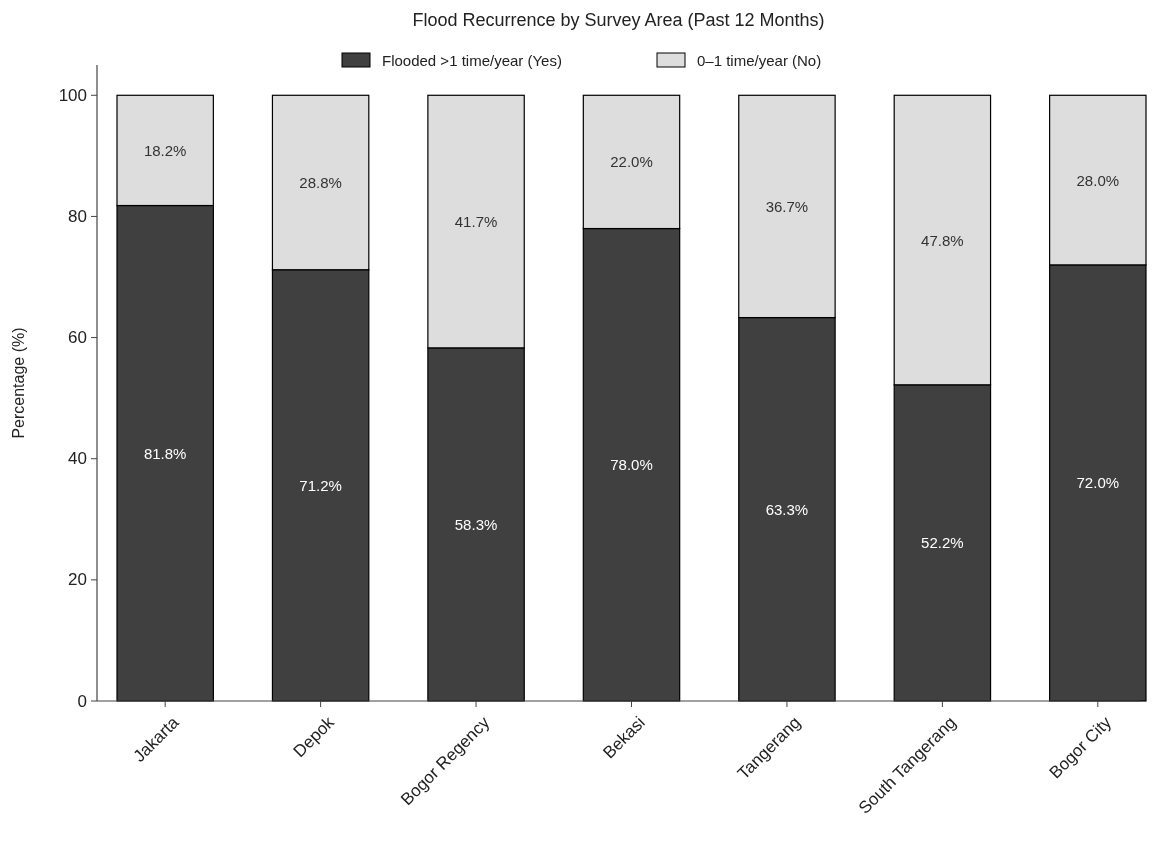 The height and width of the screenshot is (863, 1153). What do you see at coordinates (77, 216) in the screenshot?
I see `y-tick-label: 80` at bounding box center [77, 216].